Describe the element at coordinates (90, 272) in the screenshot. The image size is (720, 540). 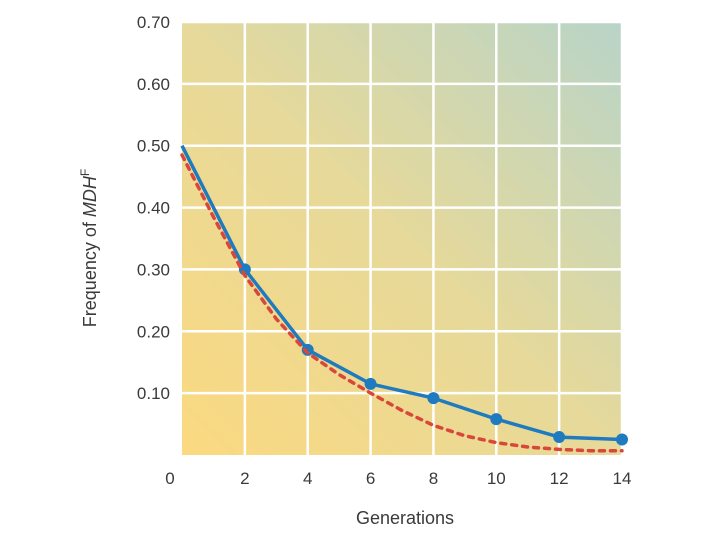
I see `y-axis-label-prefix: Frequency of` at that location.